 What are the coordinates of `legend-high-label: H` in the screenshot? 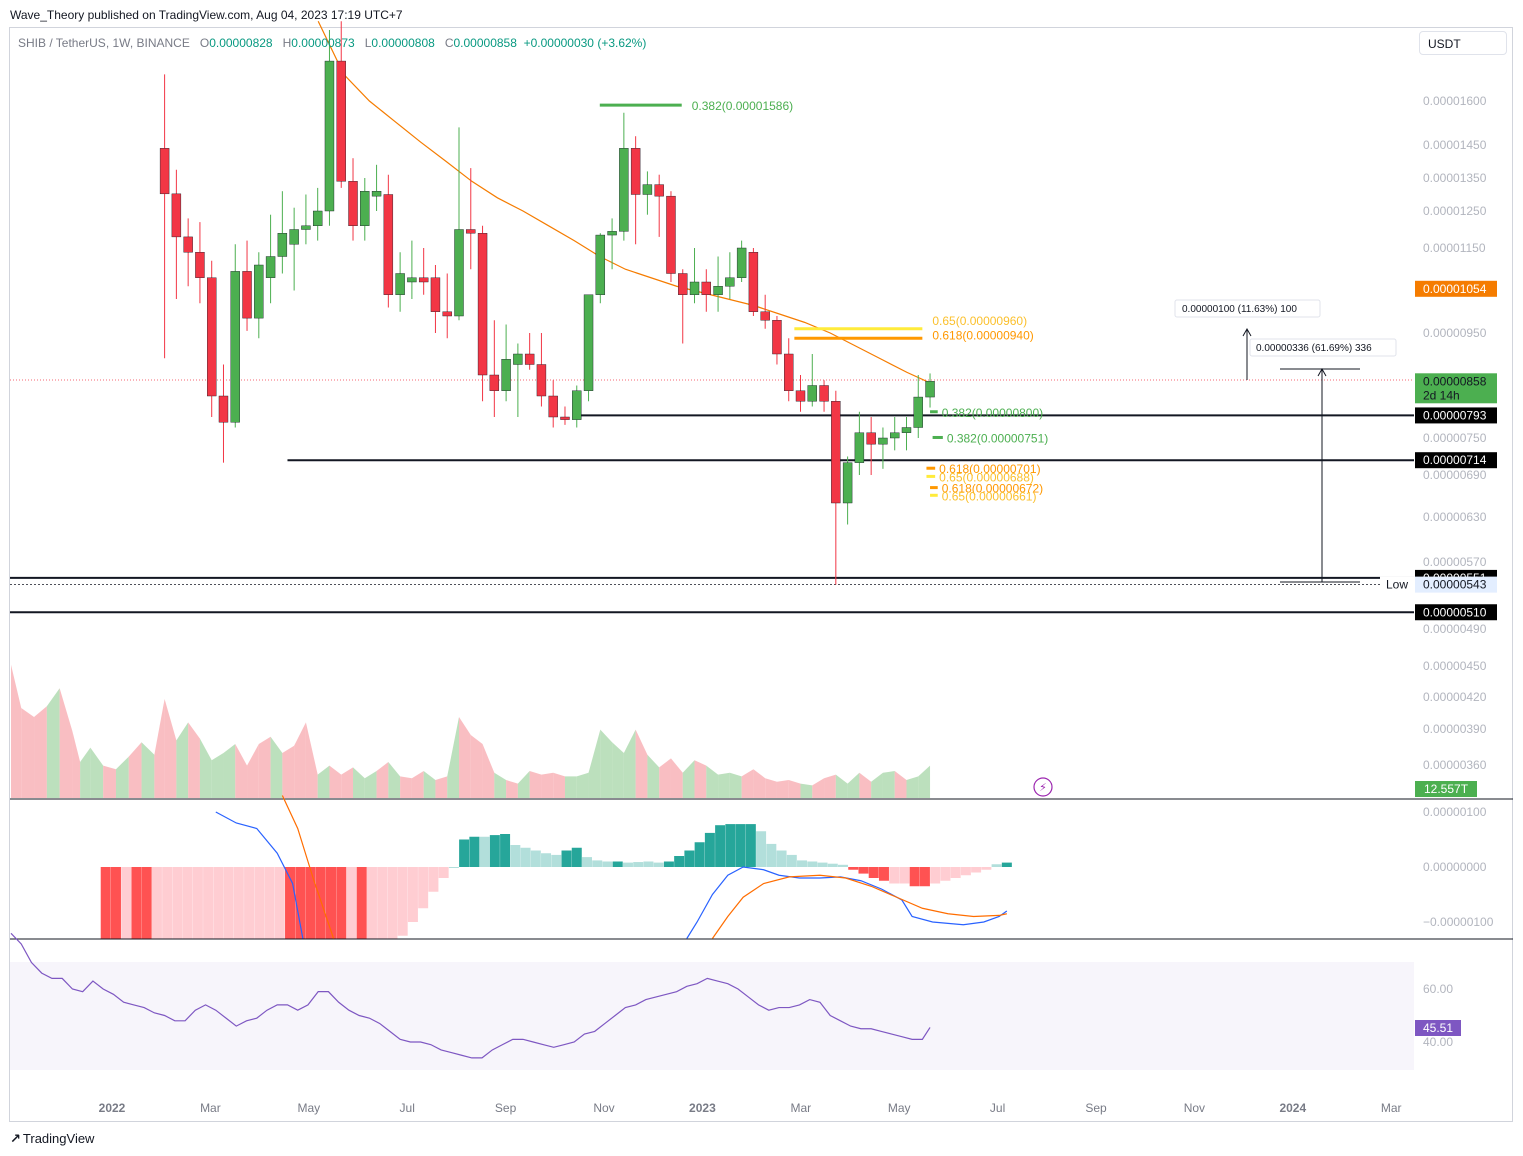 It's located at (287, 43).